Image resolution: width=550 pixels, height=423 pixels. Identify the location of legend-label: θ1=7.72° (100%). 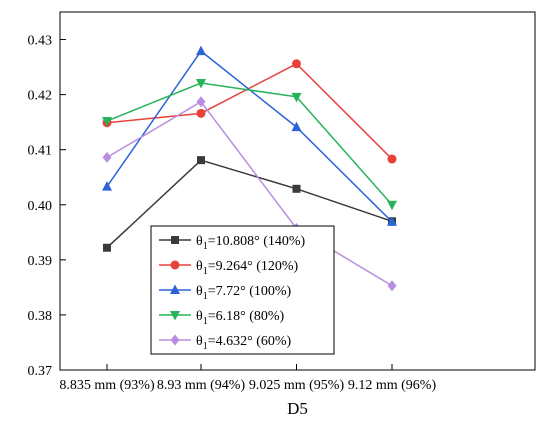
(244, 293).